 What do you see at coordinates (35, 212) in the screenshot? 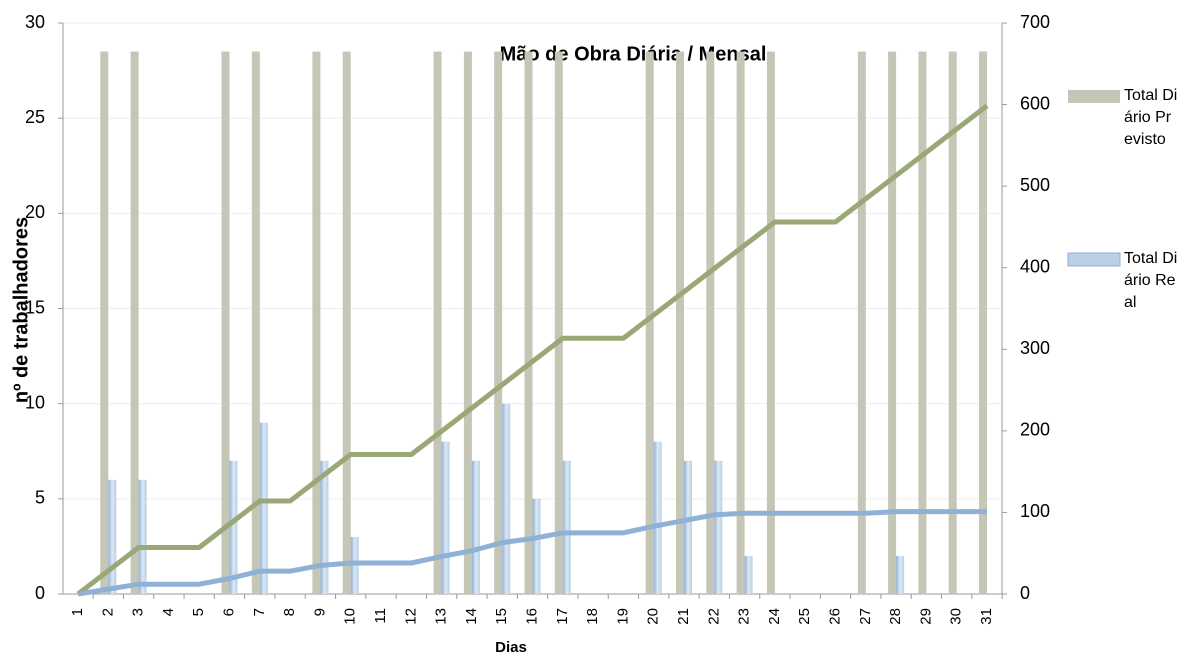
I see `y-tick-label: 20` at bounding box center [35, 212].